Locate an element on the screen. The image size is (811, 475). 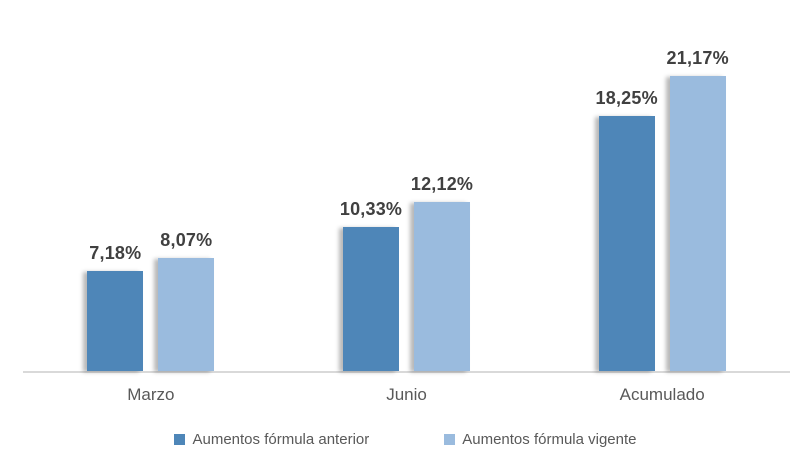
category-group-junio: 10,33% 12,12% is located at coordinates (407, 272).